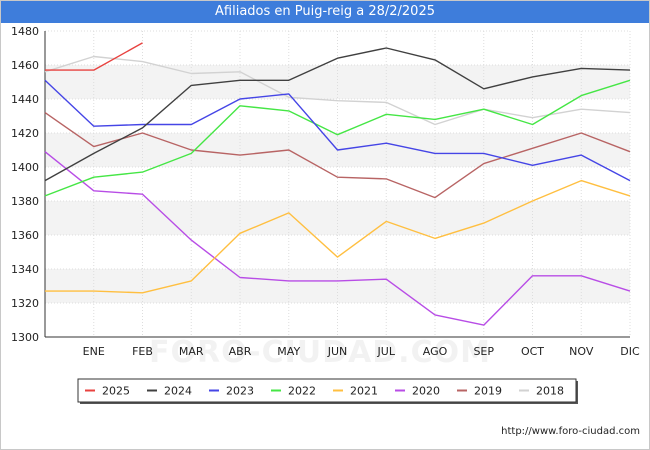 Image resolution: width=650 pixels, height=450 pixels. What do you see at coordinates (116, 391) in the screenshot?
I see `legend-label-2025: 2025` at bounding box center [116, 391].